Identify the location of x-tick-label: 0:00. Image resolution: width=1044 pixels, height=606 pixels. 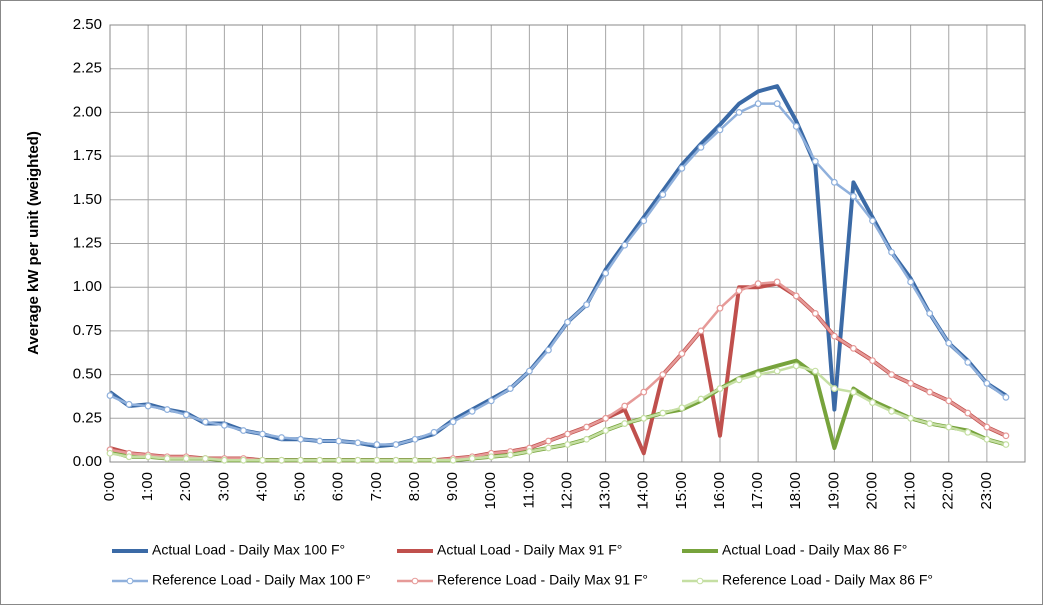
(109, 486).